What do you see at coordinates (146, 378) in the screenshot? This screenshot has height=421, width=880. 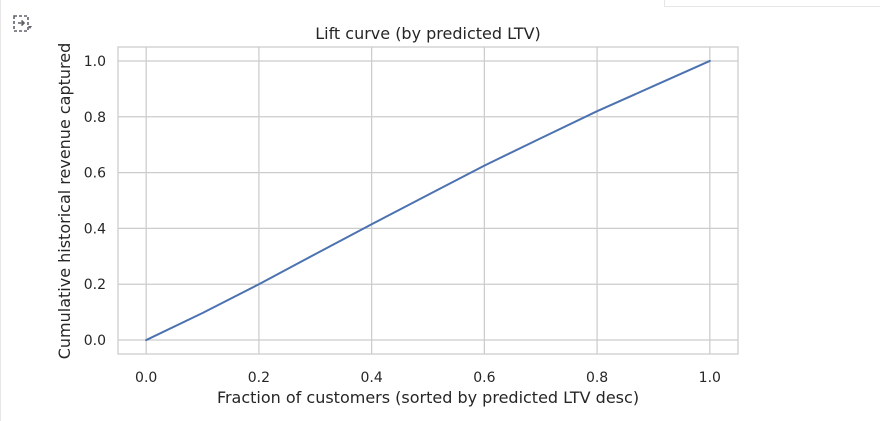 I see `x-tick-label: 0.0` at bounding box center [146, 378].